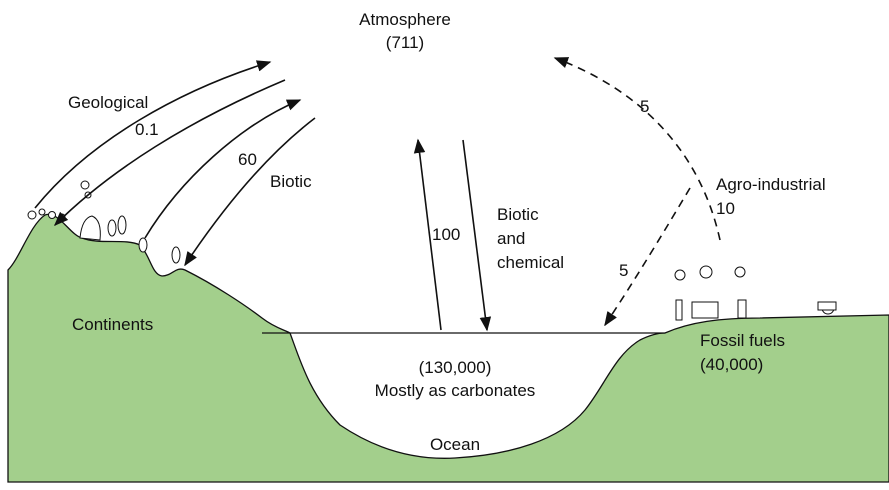 The height and width of the screenshot is (490, 889). I want to click on factories, so click(755, 293).